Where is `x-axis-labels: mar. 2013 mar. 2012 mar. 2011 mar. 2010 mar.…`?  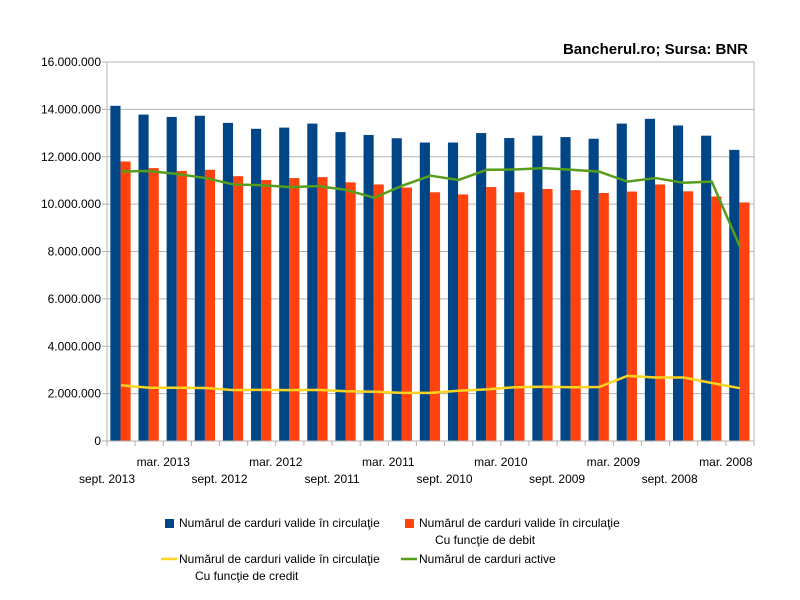 x-axis-labels: mar. 2013 mar. 2012 mar. 2011 mar. 2010 mar.… is located at coordinates (416, 470).